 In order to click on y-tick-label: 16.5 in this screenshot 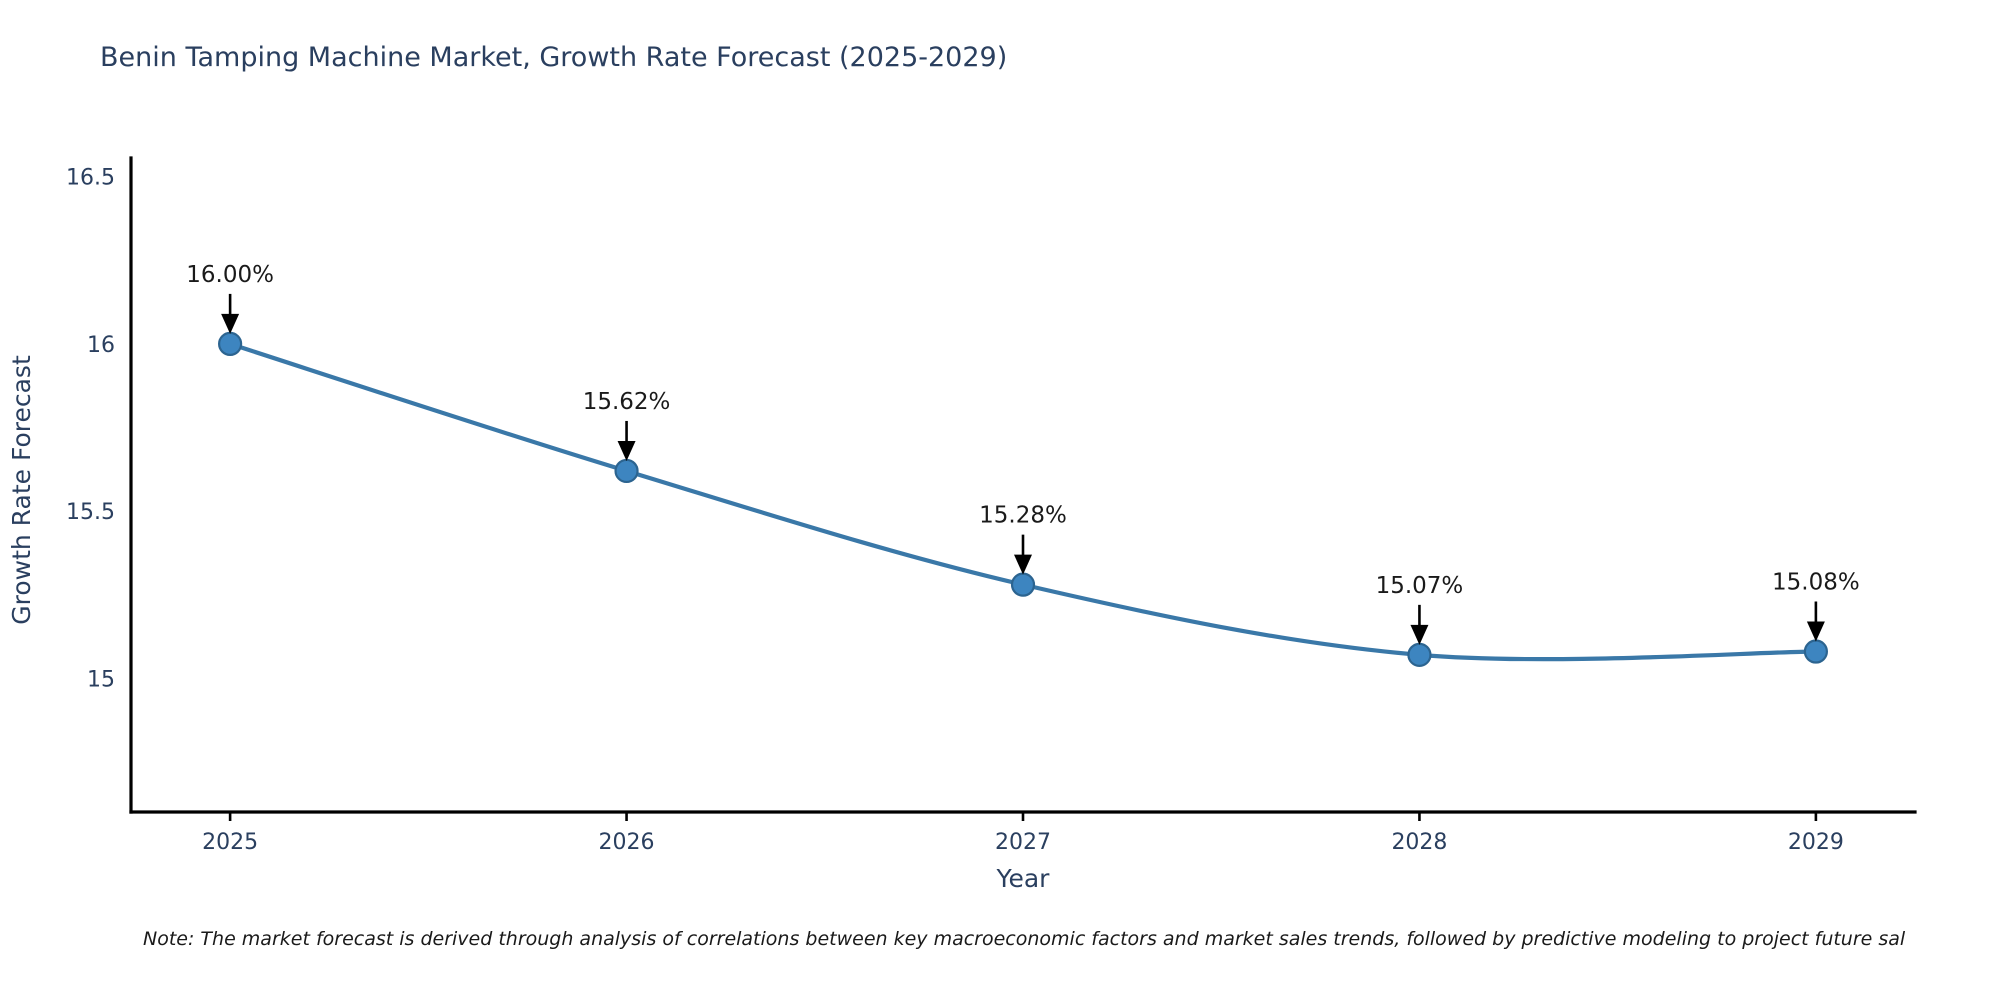, I will do `click(90, 178)`.